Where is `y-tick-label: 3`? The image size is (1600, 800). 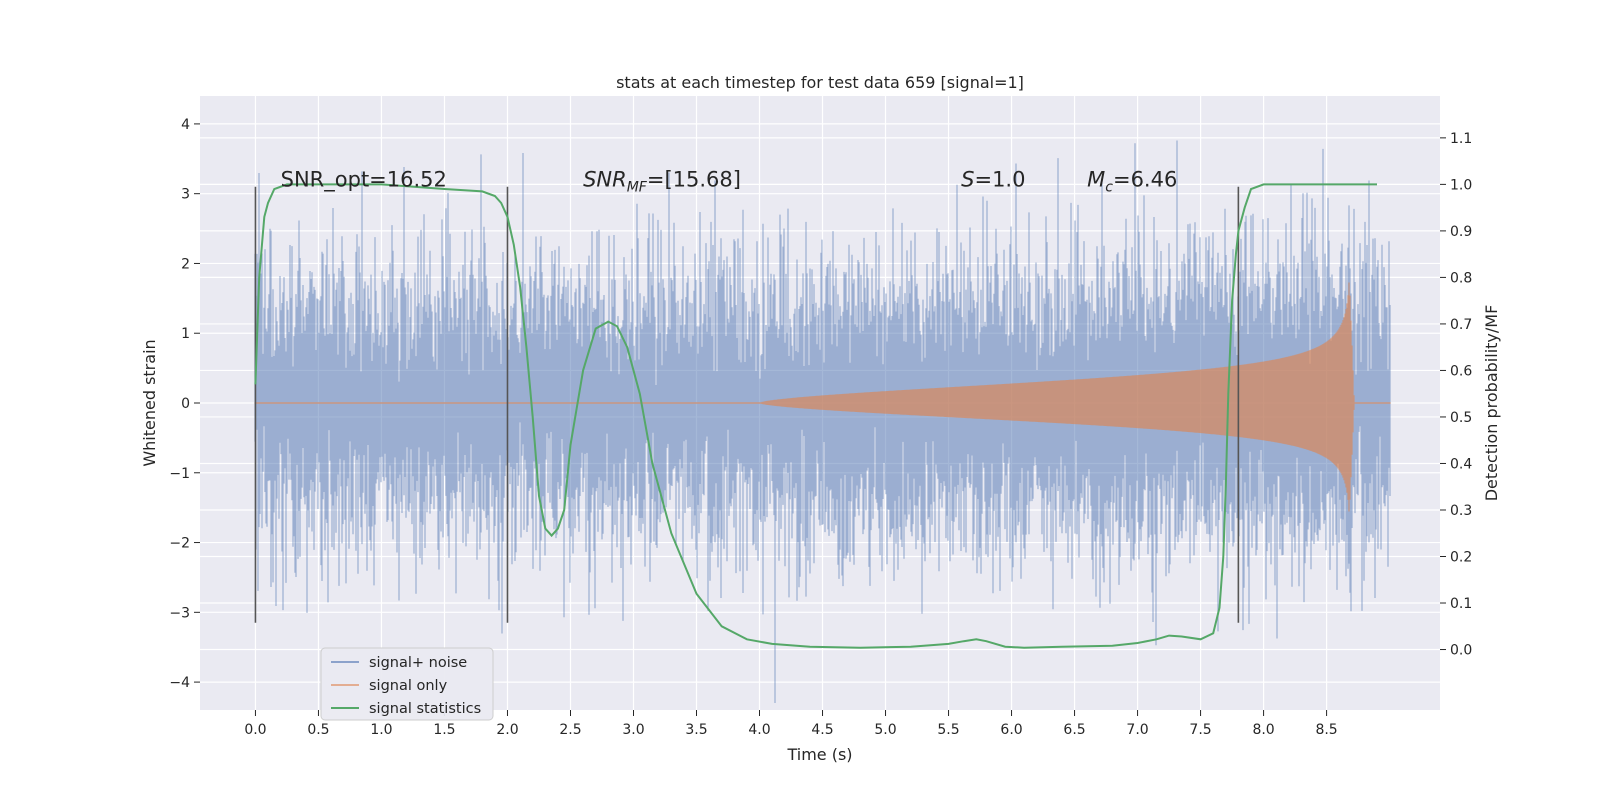 y-tick-label: 3 is located at coordinates (185, 195).